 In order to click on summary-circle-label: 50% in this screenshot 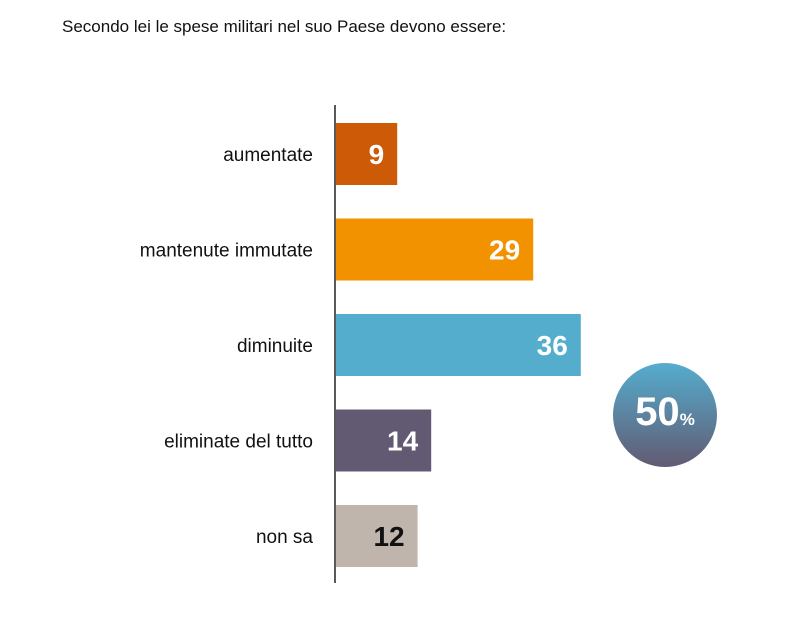, I will do `click(665, 412)`.